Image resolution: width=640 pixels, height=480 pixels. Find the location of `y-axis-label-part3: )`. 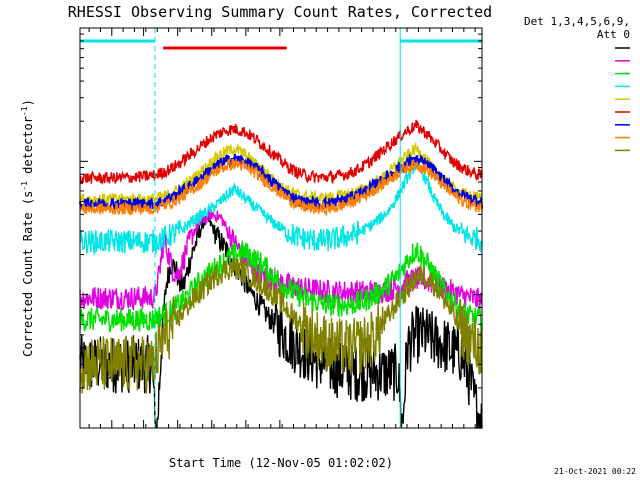

y-axis-label-part3: ) is located at coordinates (28, 102).